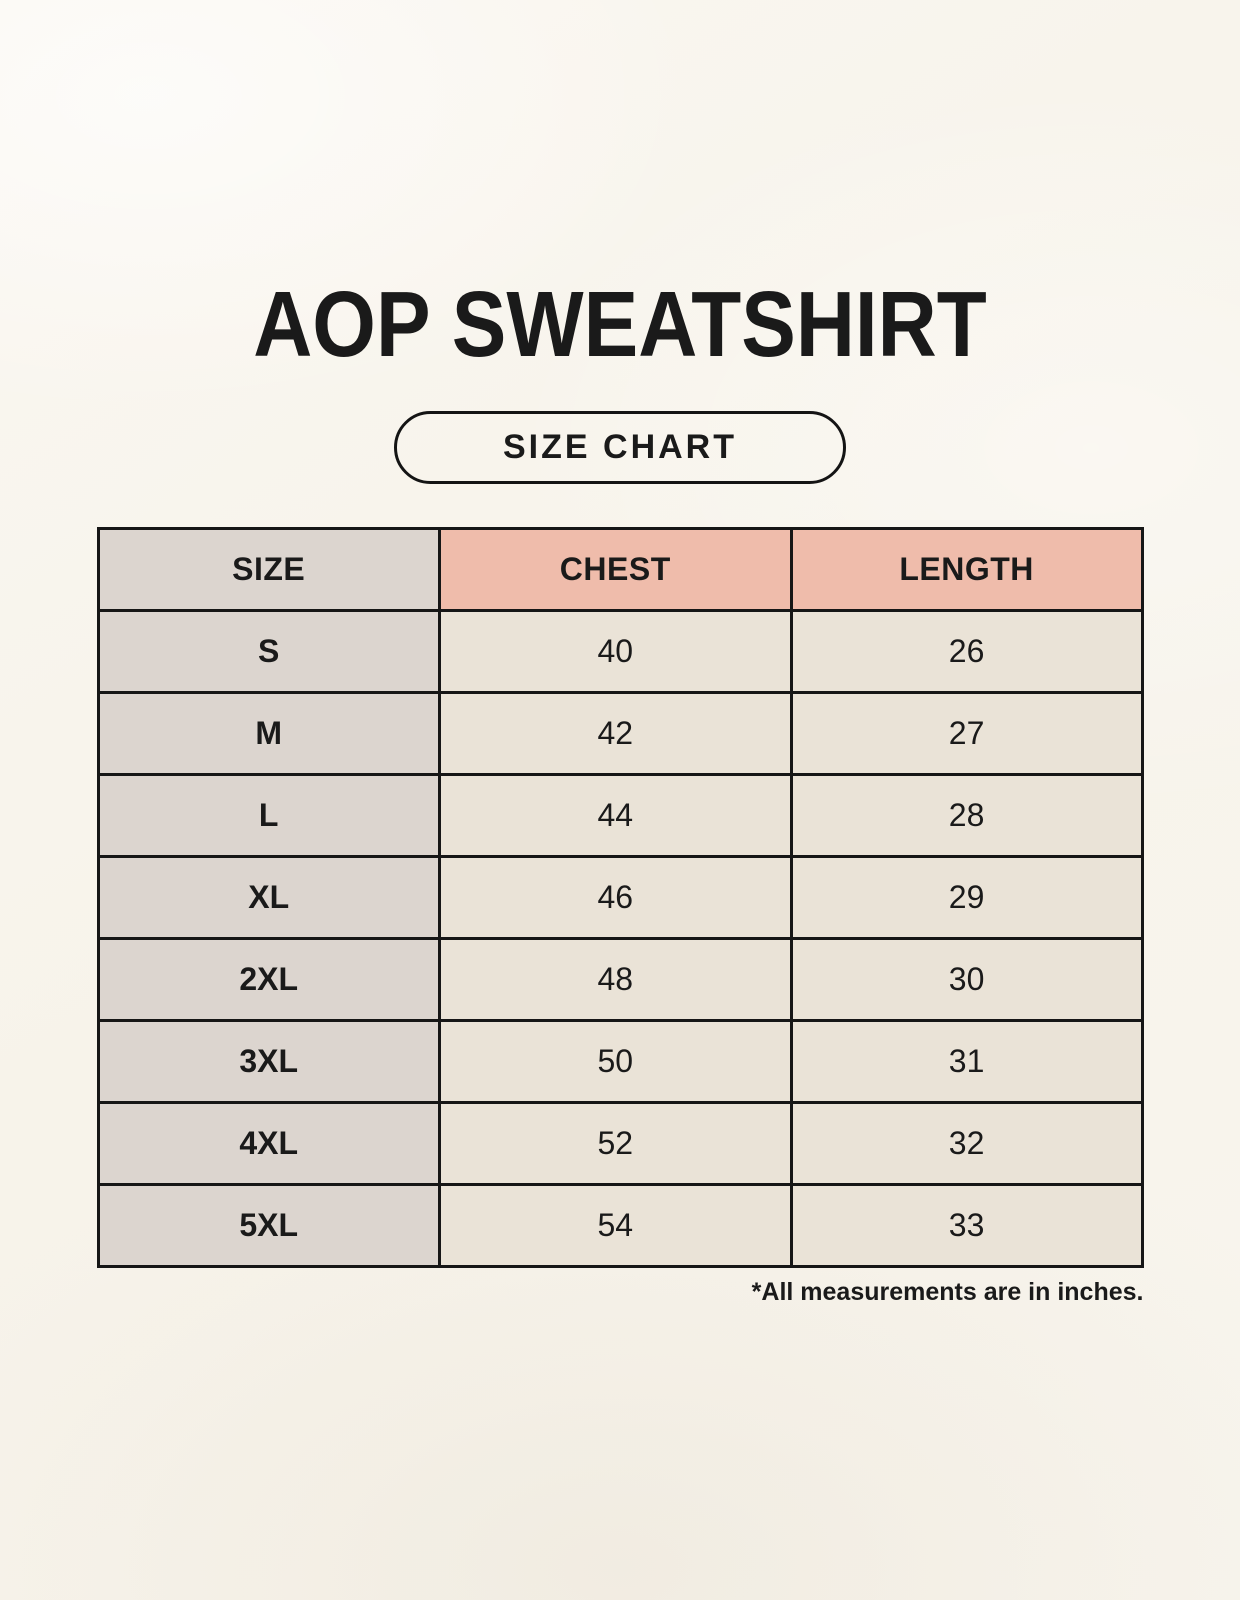 The height and width of the screenshot is (1600, 1240). What do you see at coordinates (268, 897) in the screenshot?
I see `size-cell: XL` at bounding box center [268, 897].